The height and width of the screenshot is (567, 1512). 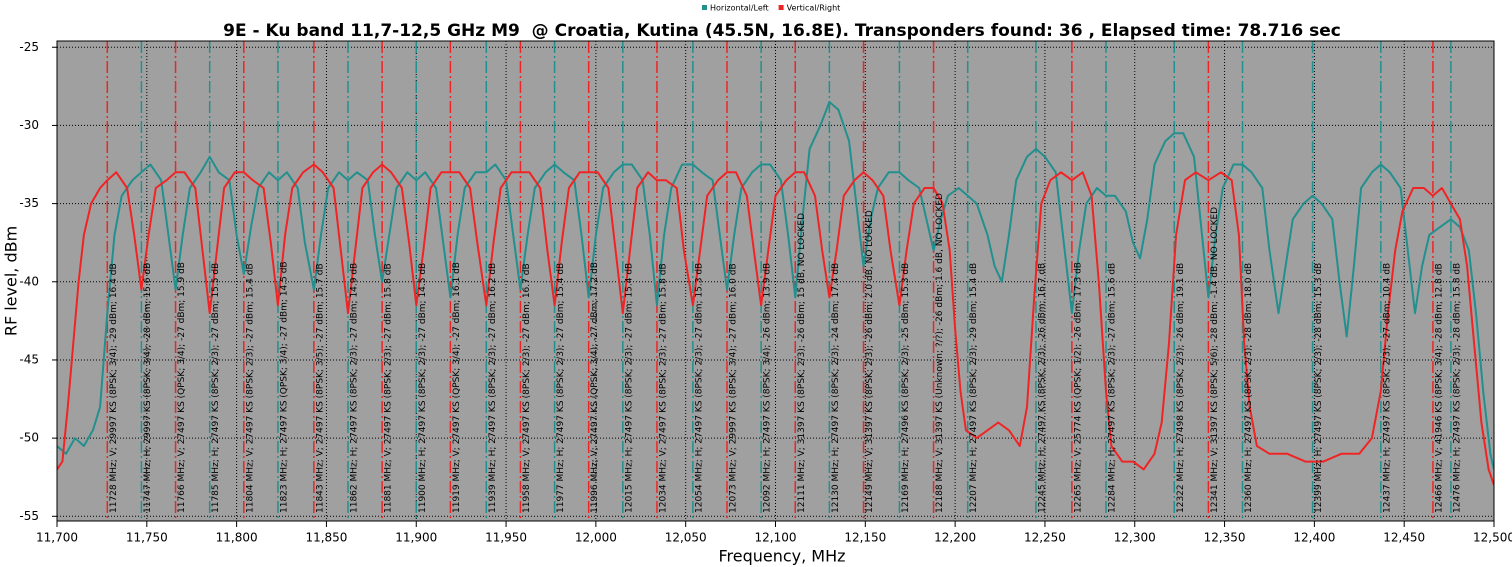 What do you see at coordinates (1404, 538) in the screenshot?
I see `x-tick-label: 12,450` at bounding box center [1404, 538].